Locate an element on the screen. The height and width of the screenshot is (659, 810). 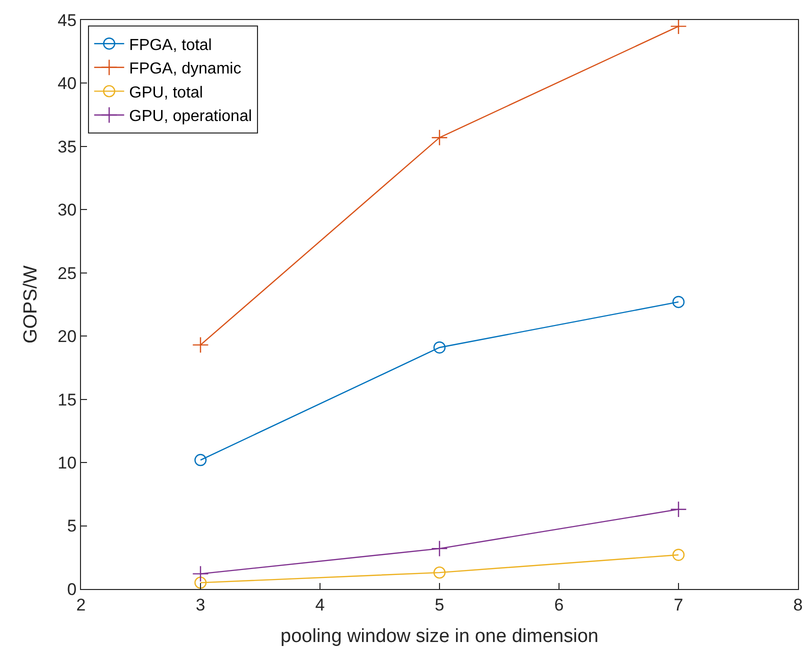
x-tick-label: 3 is located at coordinates (201, 604).